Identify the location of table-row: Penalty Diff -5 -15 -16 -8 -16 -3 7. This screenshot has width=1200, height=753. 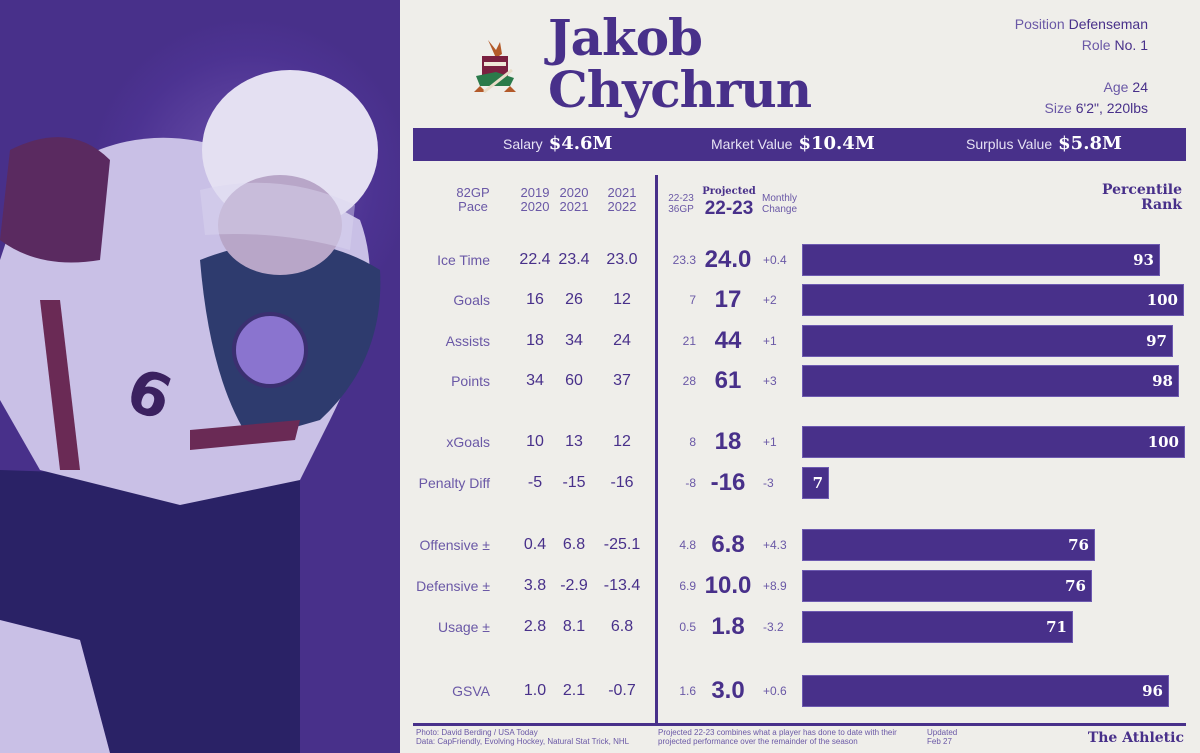
(600, 483).